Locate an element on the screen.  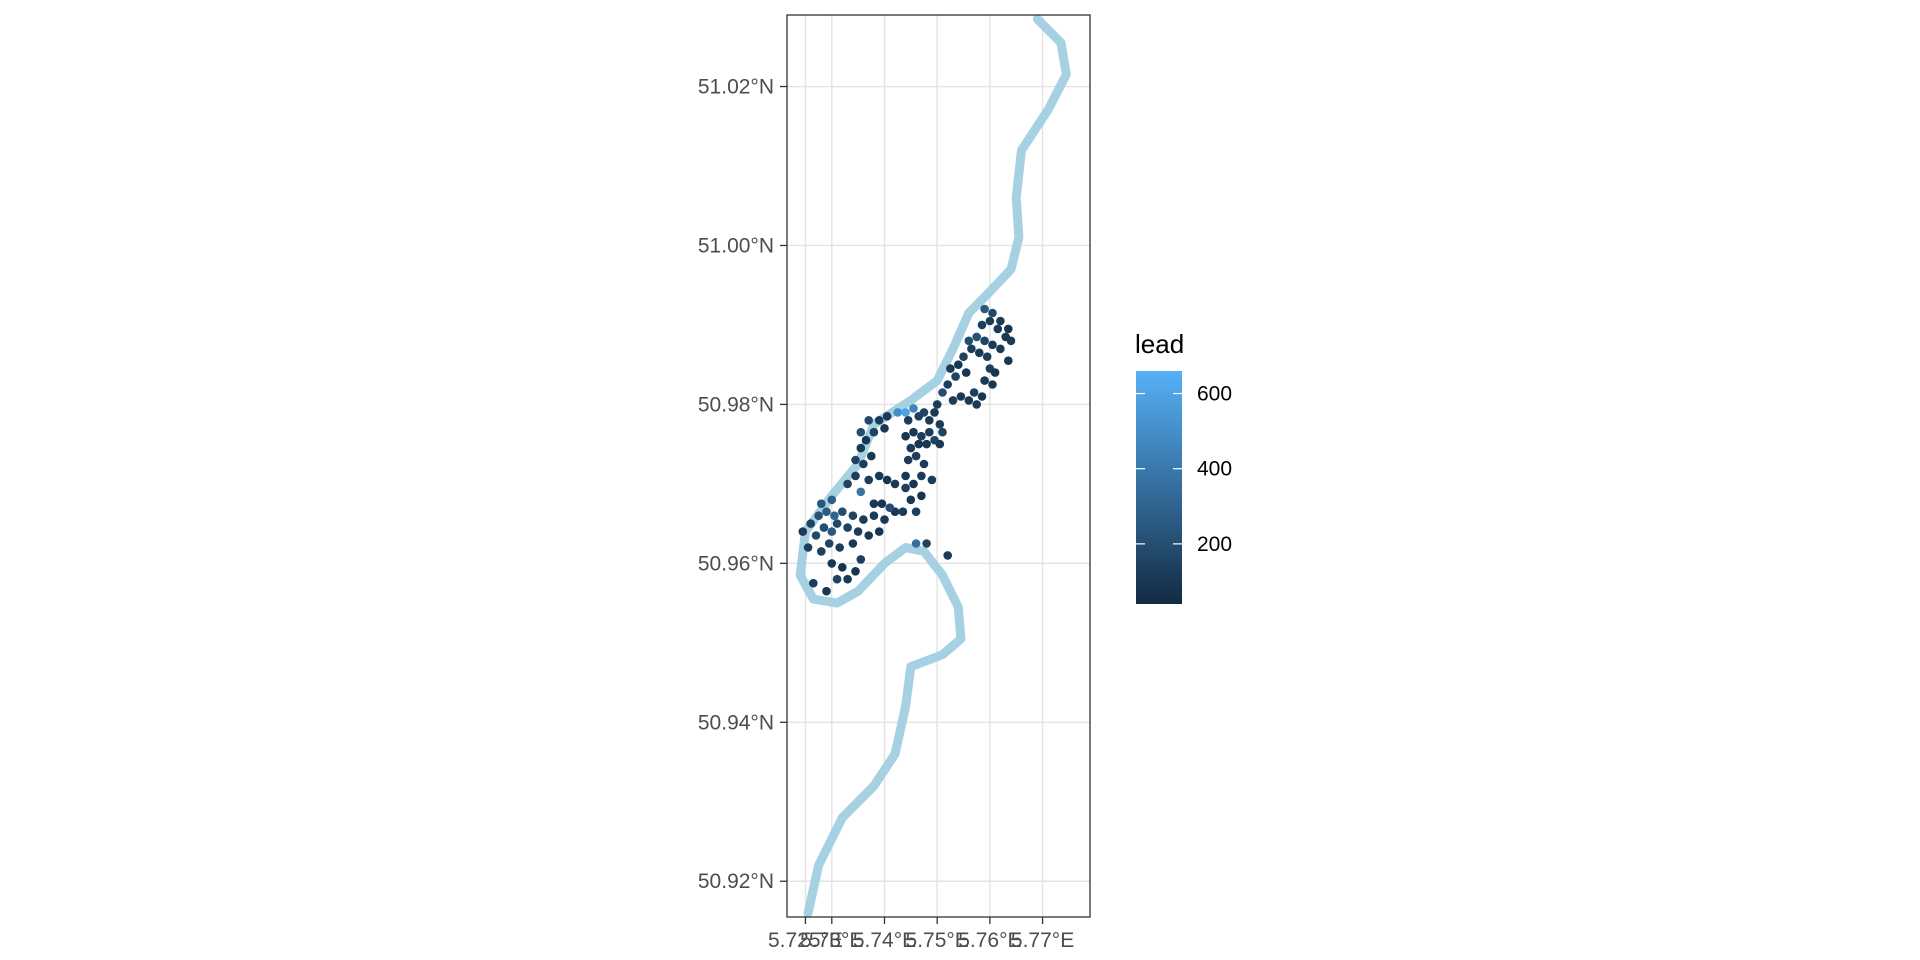
river-line is located at coordinates (933, 466).